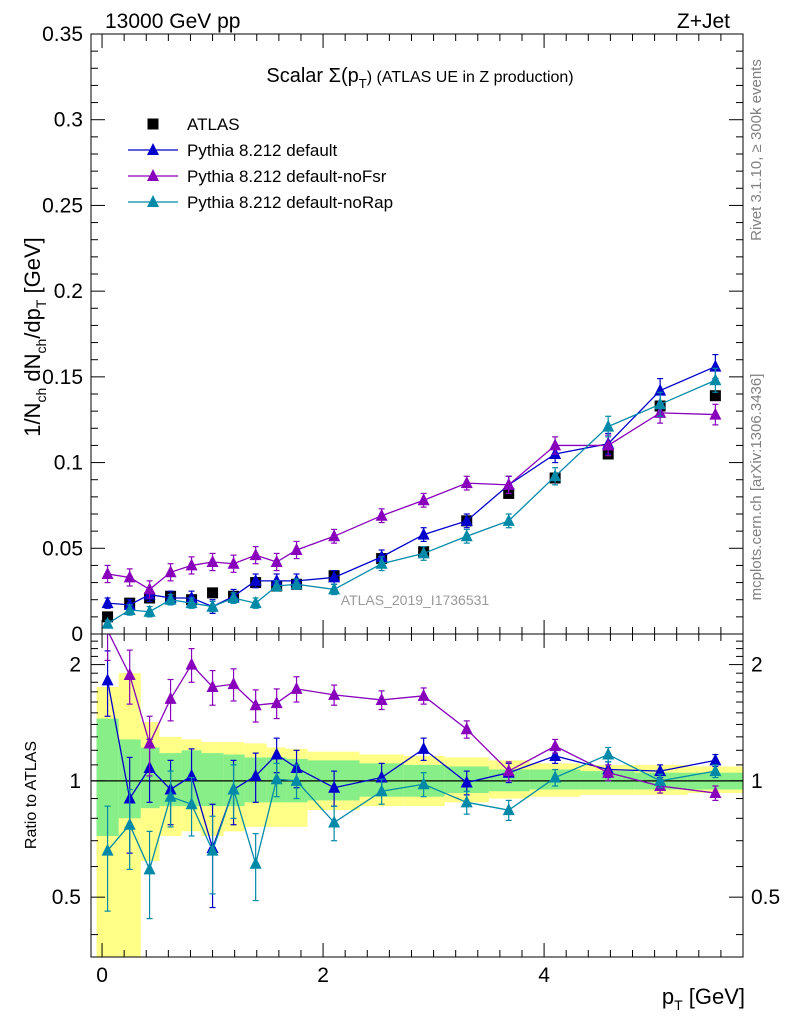 The height and width of the screenshot is (1024, 786). Describe the element at coordinates (68, 463) in the screenshot. I see `y-tick-label: 0.1` at that location.